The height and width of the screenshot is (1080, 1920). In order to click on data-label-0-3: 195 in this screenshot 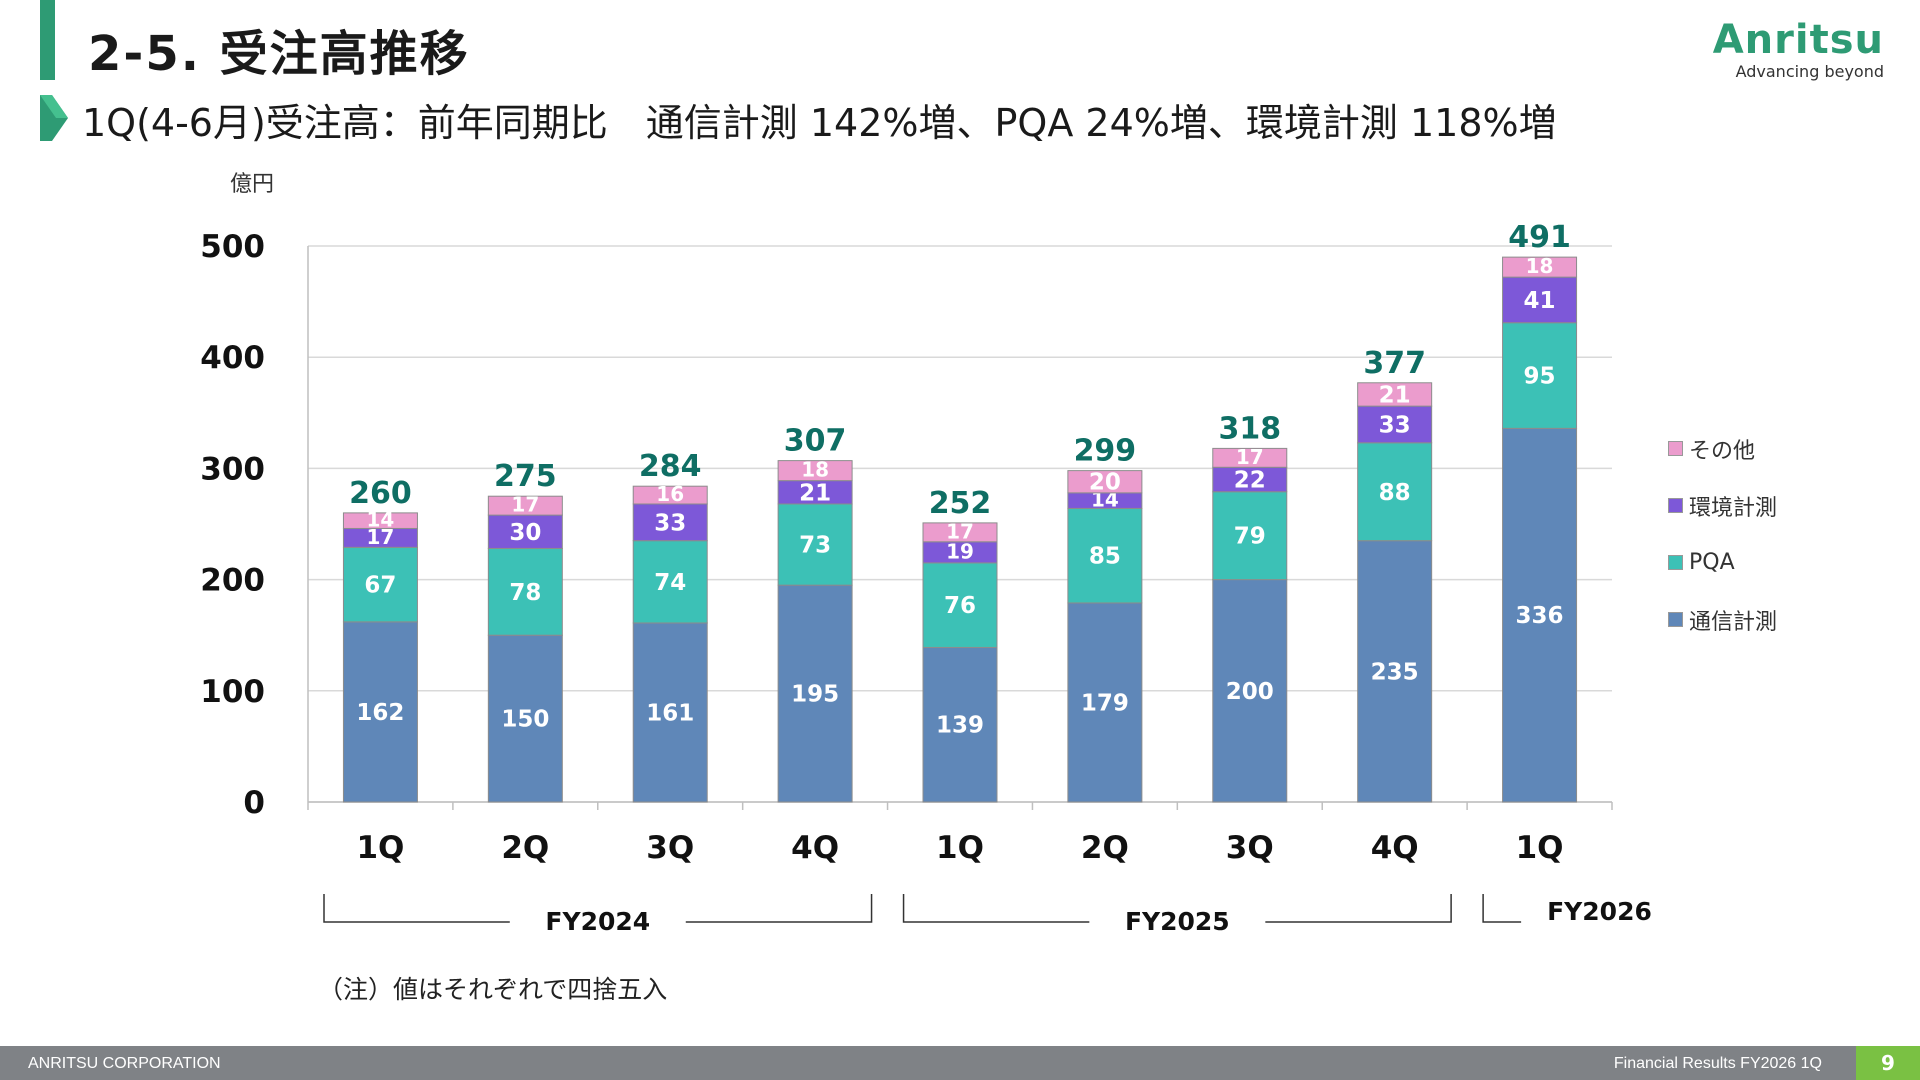, I will do `click(815, 695)`.